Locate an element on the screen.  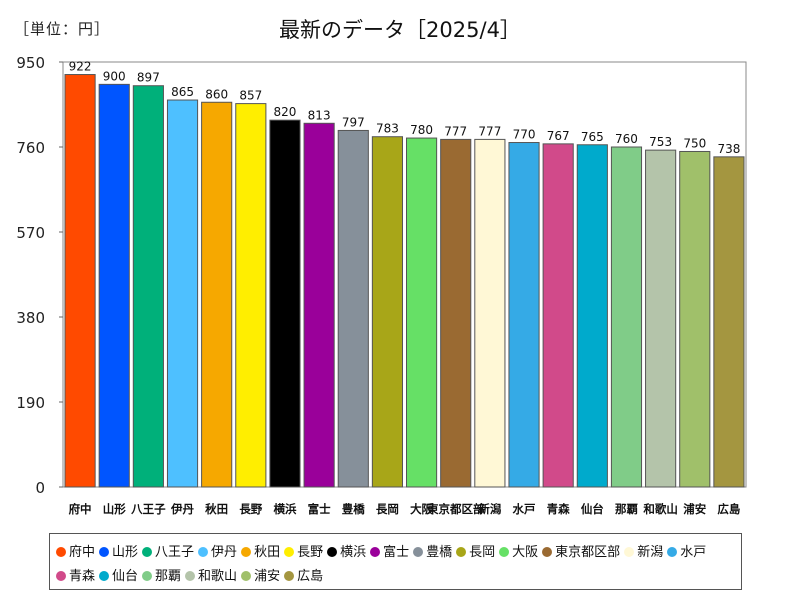
data-label: 820 is located at coordinates (285, 112).